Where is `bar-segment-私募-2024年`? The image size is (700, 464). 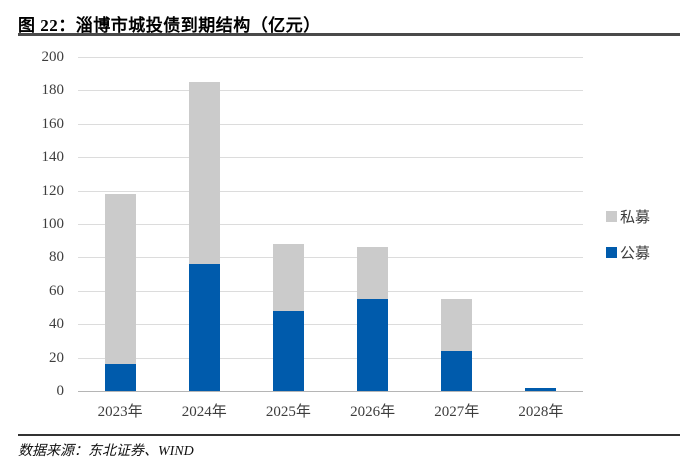 bar-segment-私募-2024年 is located at coordinates (204, 173).